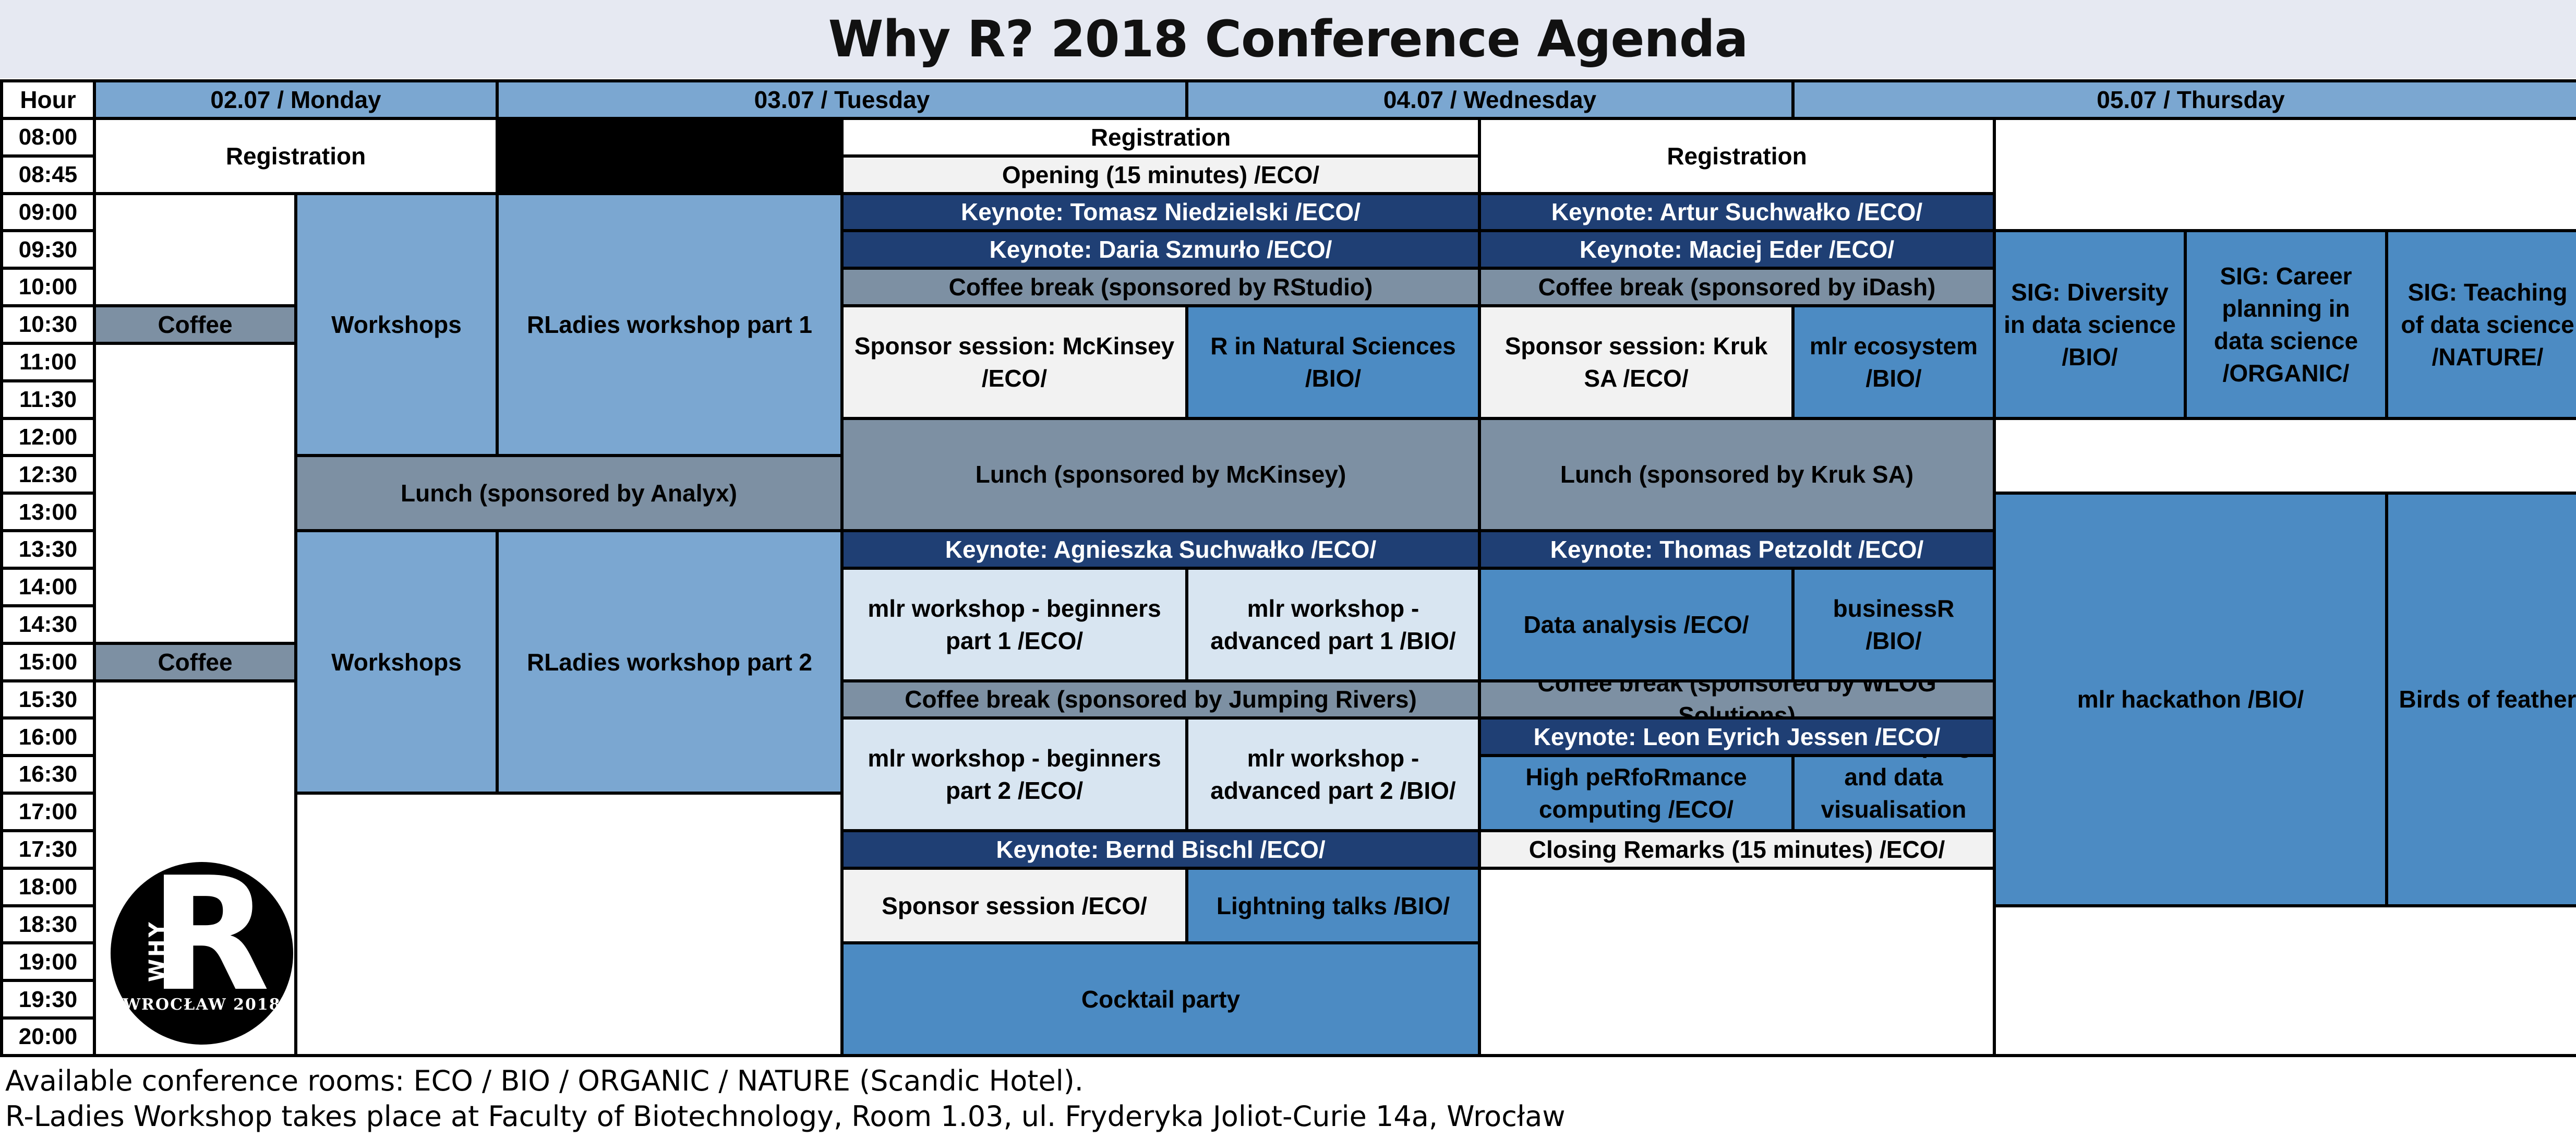  What do you see at coordinates (48, 474) in the screenshot?
I see `hour-label: 12:30` at bounding box center [48, 474].